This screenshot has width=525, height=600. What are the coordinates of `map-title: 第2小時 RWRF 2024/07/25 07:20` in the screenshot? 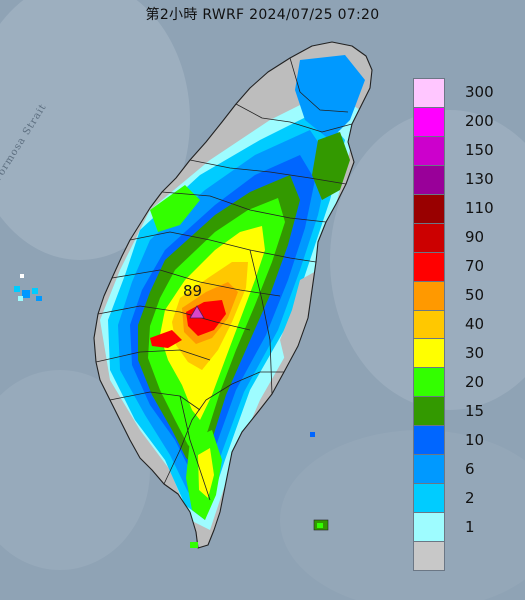 It's located at (262, 15).